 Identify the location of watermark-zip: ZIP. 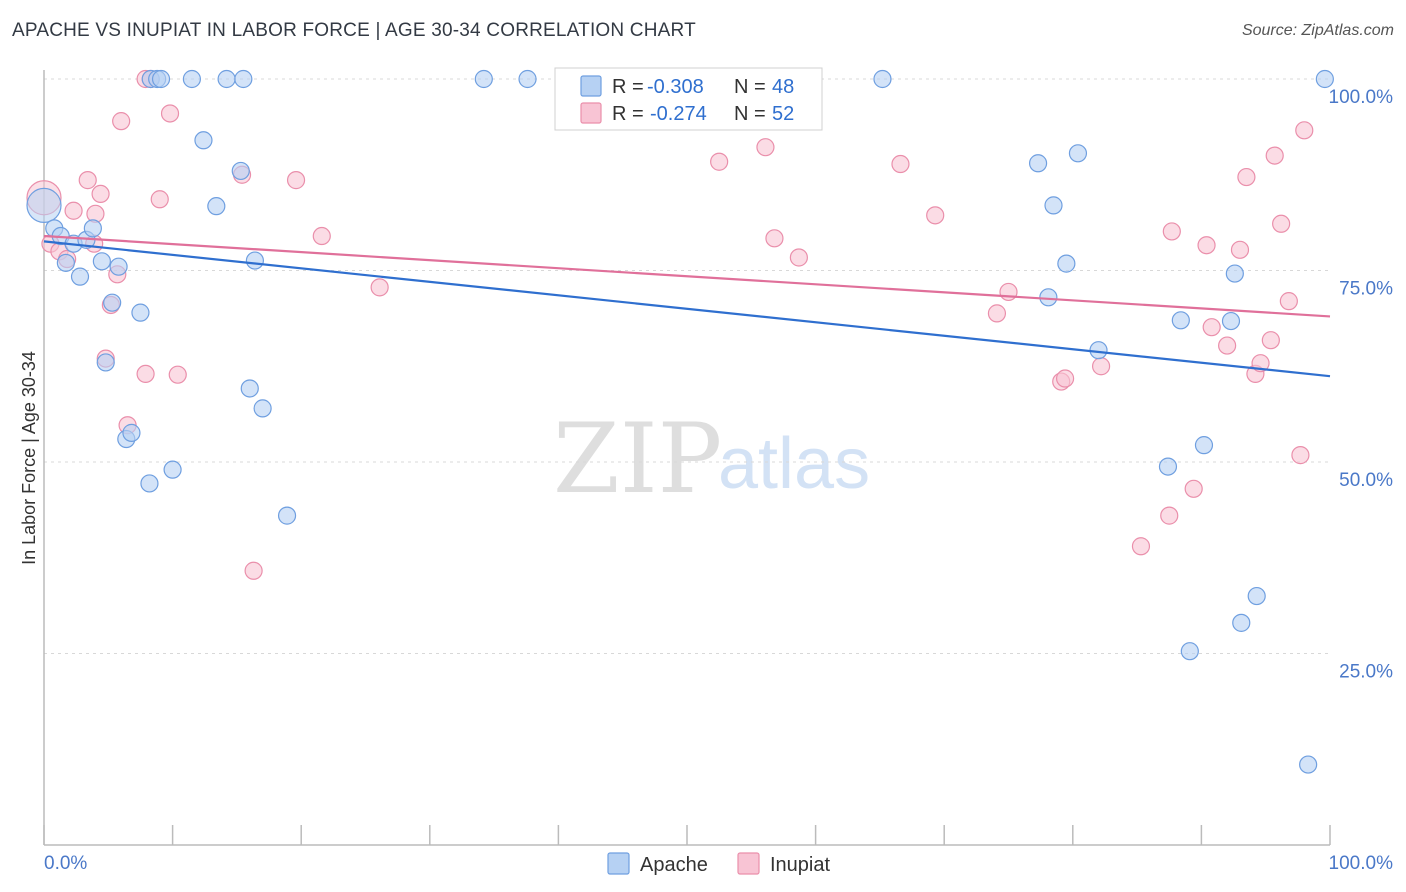
(637, 459).